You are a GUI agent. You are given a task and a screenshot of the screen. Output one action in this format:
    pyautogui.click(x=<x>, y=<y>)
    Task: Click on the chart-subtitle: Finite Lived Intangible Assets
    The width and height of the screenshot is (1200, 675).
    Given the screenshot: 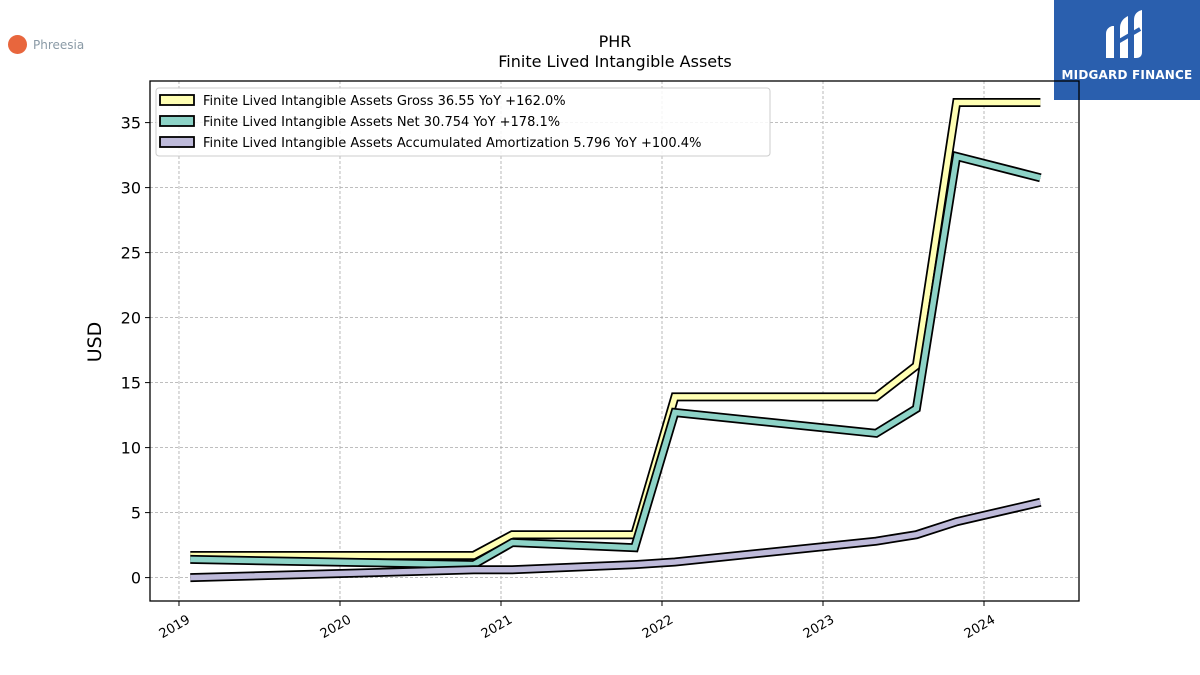 What is the action you would take?
    pyautogui.click(x=614, y=61)
    